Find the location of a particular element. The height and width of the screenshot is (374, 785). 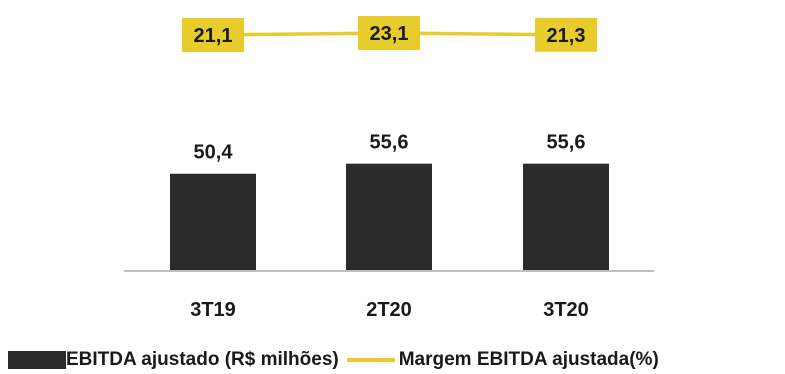

x-tick-label: 2T20 is located at coordinates (389, 310).